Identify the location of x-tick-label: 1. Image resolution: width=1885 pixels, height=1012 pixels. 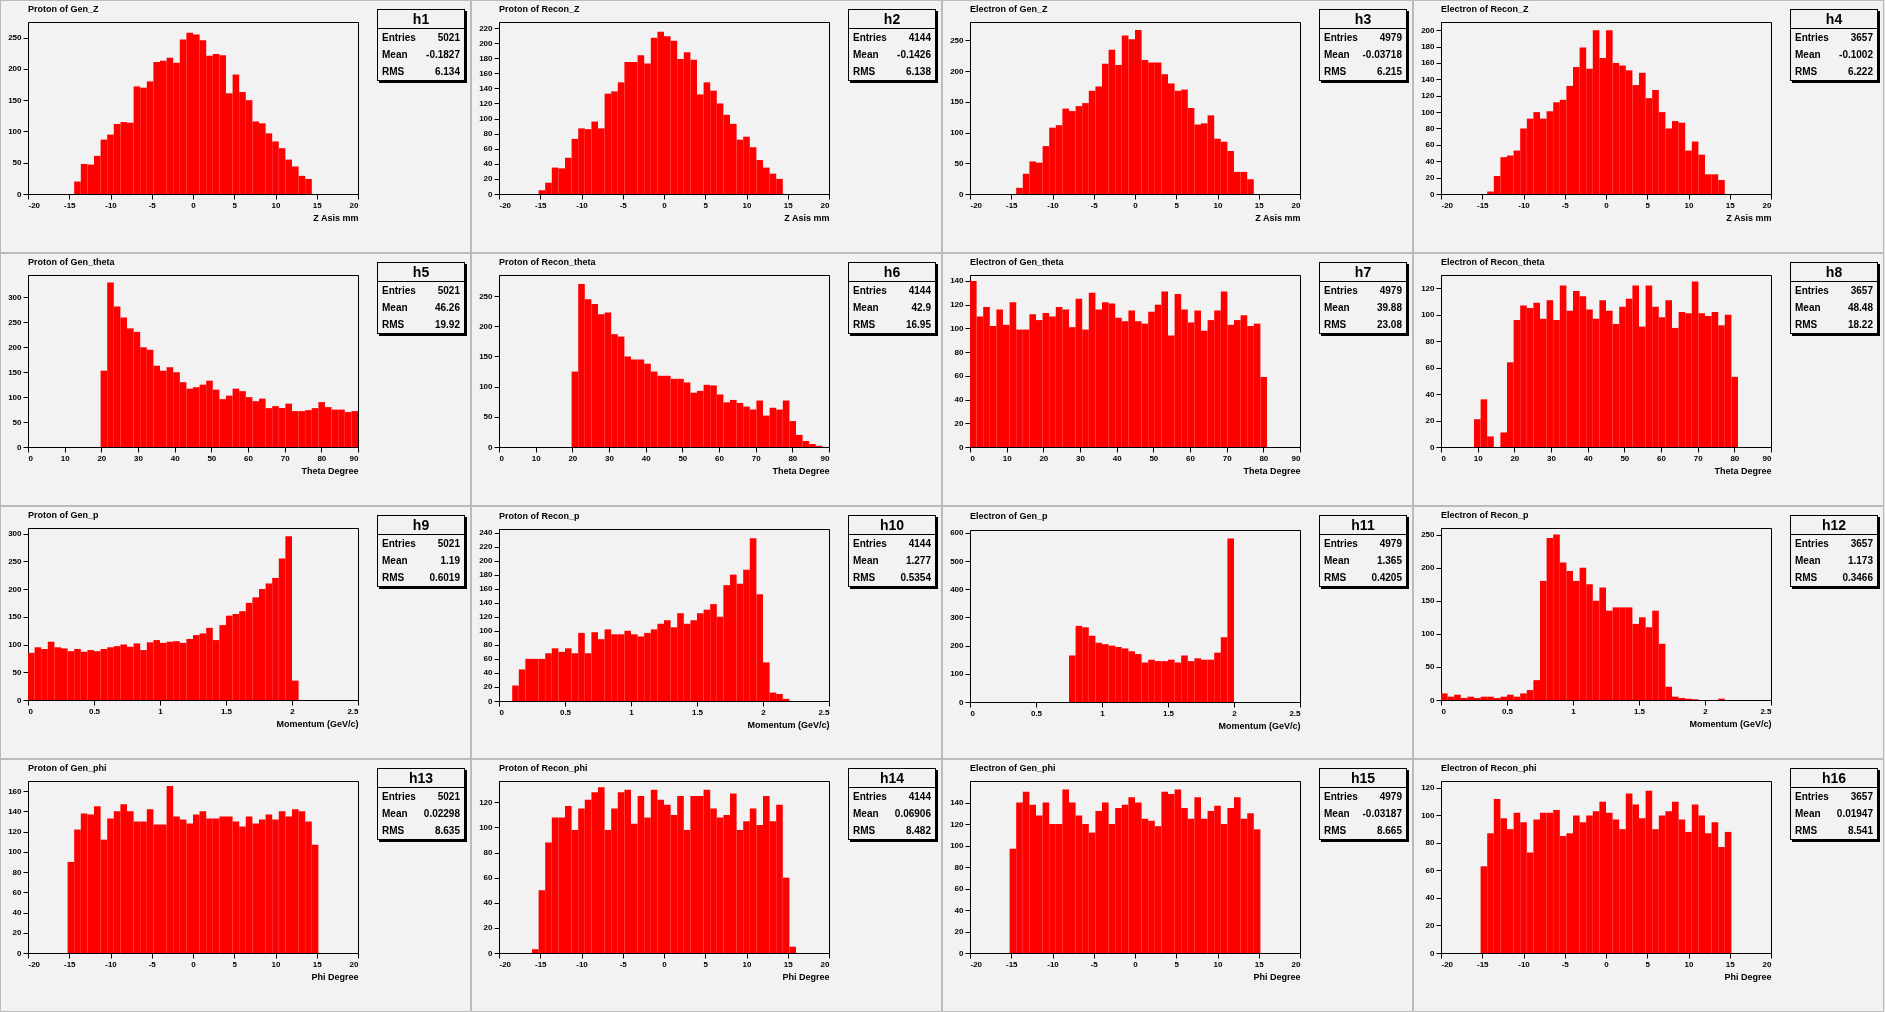
(1574, 711).